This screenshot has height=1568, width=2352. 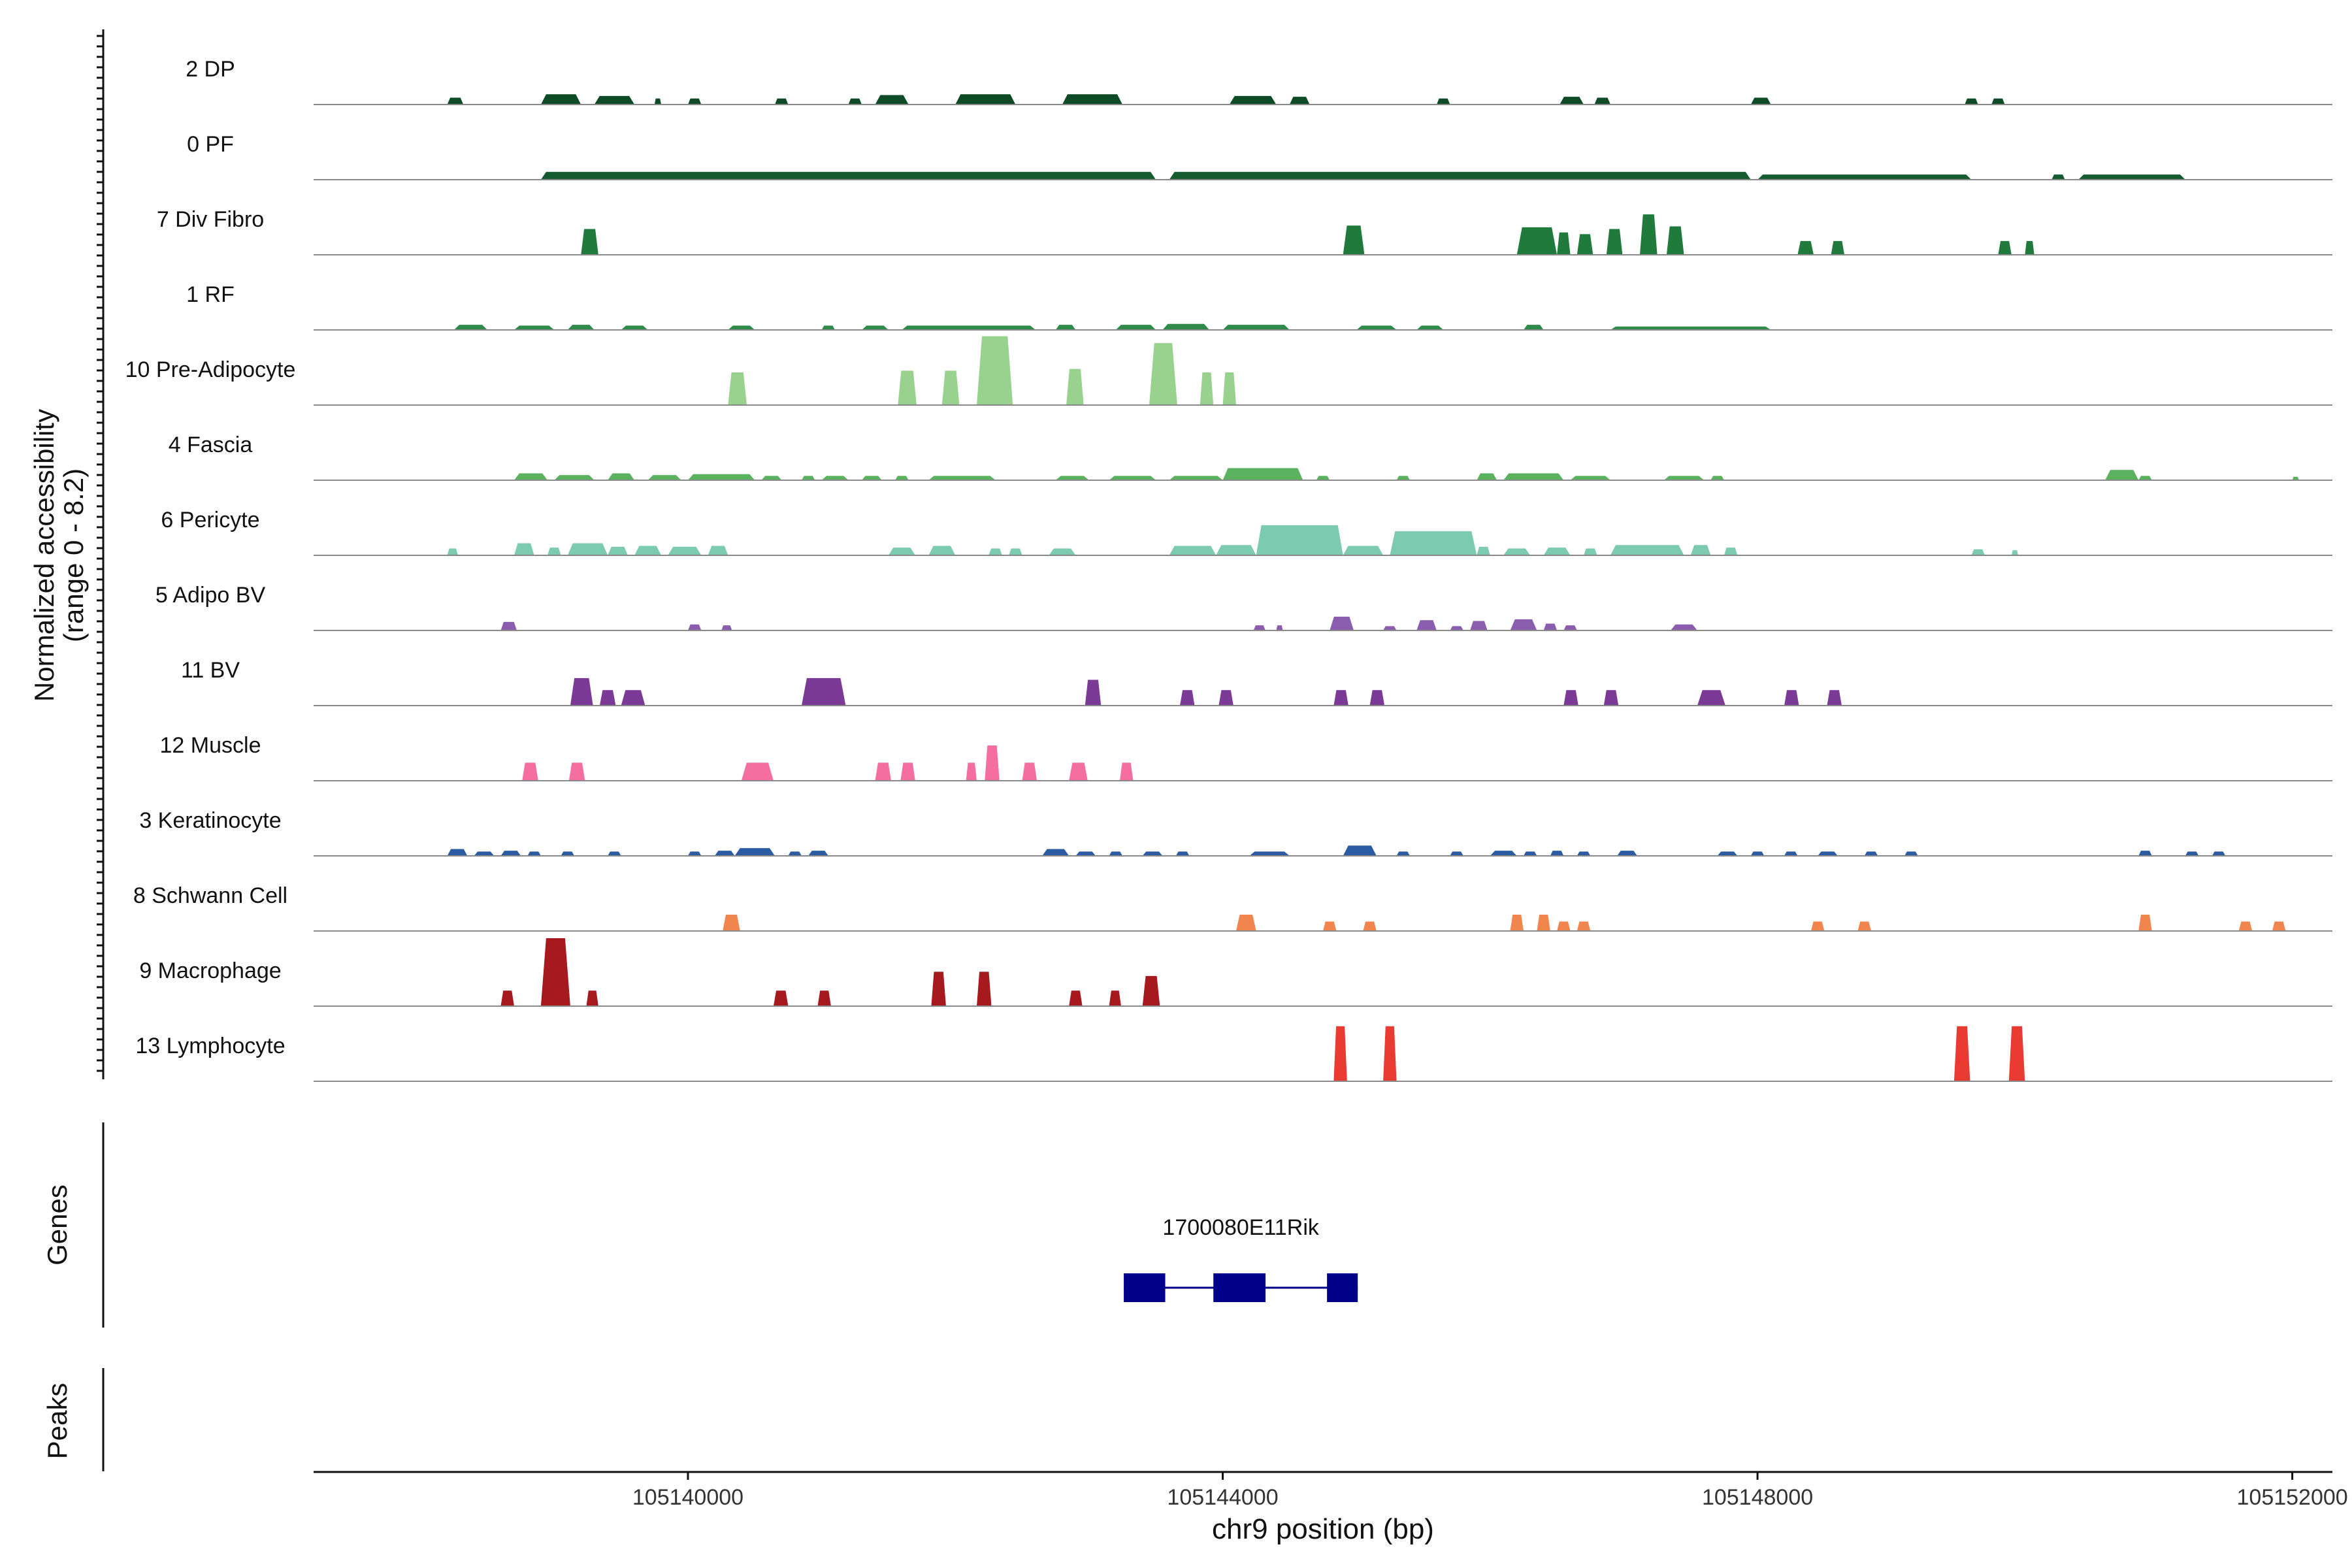 What do you see at coordinates (210, 670) in the screenshot?
I see `track-label: 11 BV` at bounding box center [210, 670].